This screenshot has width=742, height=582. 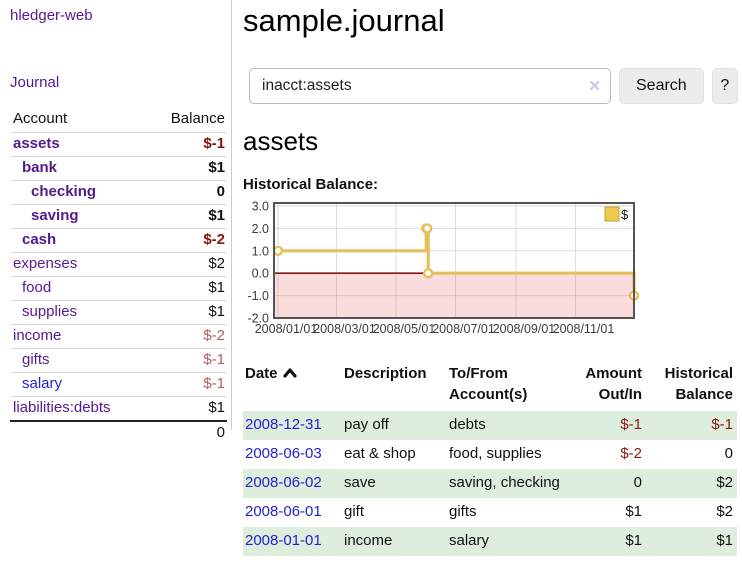 What do you see at coordinates (187, 432) in the screenshot?
I see `accounts-total-value: 0` at bounding box center [187, 432].